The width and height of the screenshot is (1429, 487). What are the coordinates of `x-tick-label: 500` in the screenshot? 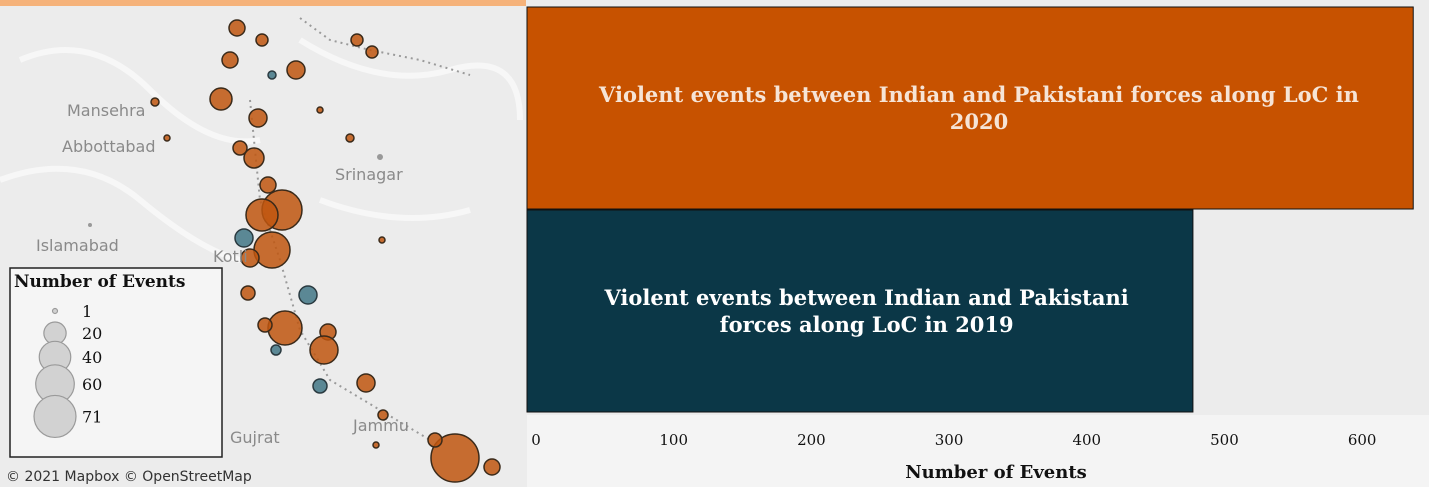 It's located at (1224, 440).